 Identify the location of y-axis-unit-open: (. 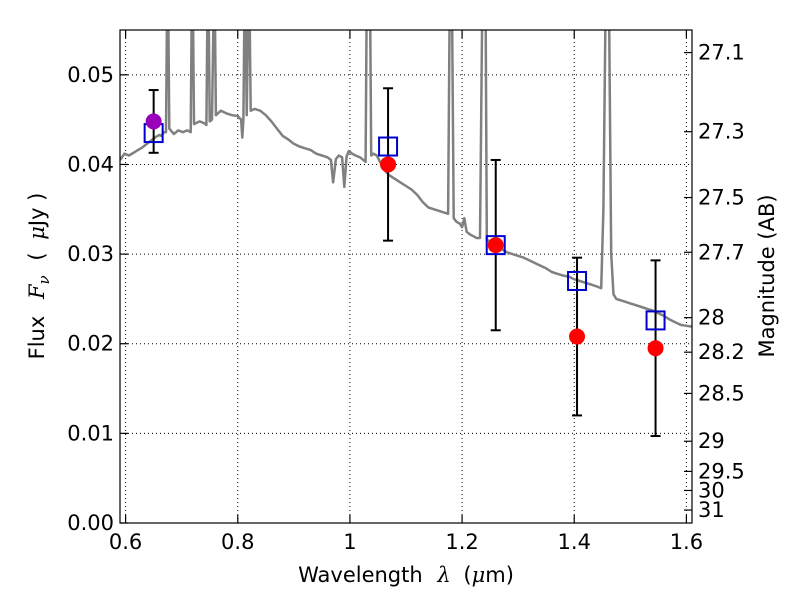
(37, 256).